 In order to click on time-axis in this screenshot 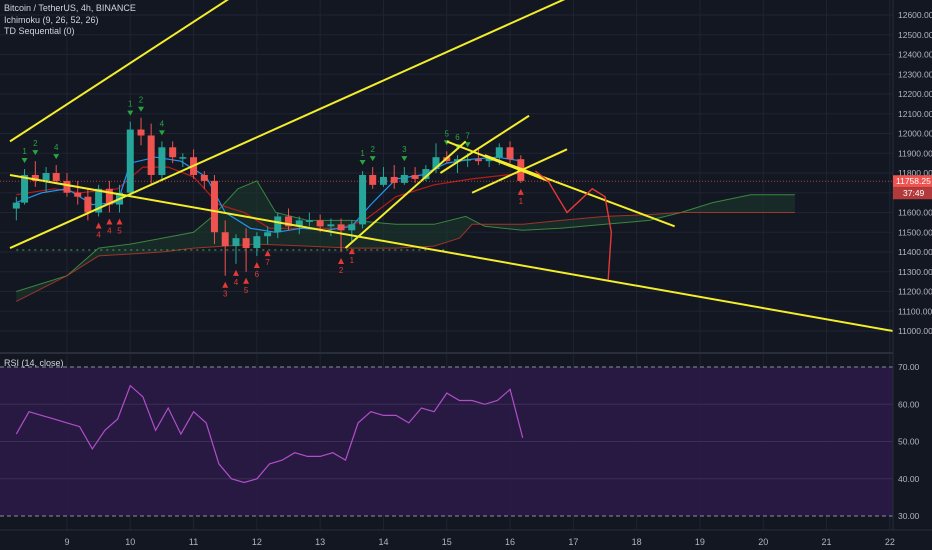, I will do `click(466, 540)`.